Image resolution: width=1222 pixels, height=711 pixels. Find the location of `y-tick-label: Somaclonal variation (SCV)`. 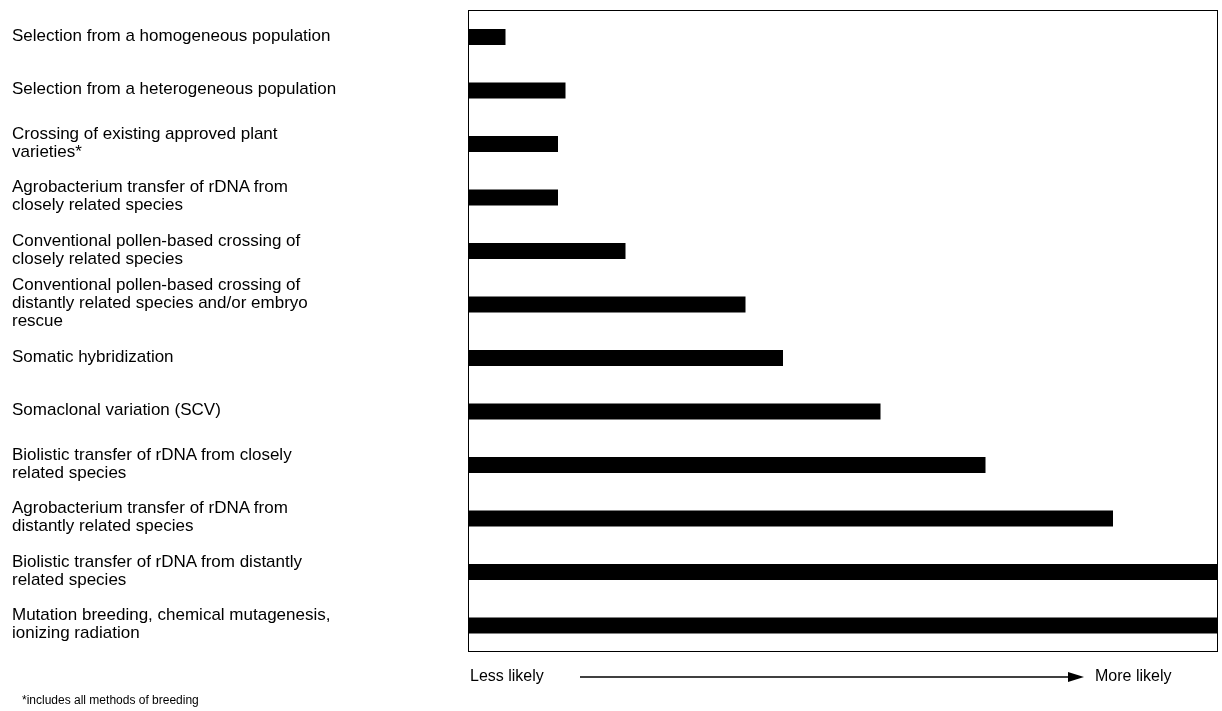

y-tick-label: Somaclonal variation (SCV) is located at coordinates (116, 410).